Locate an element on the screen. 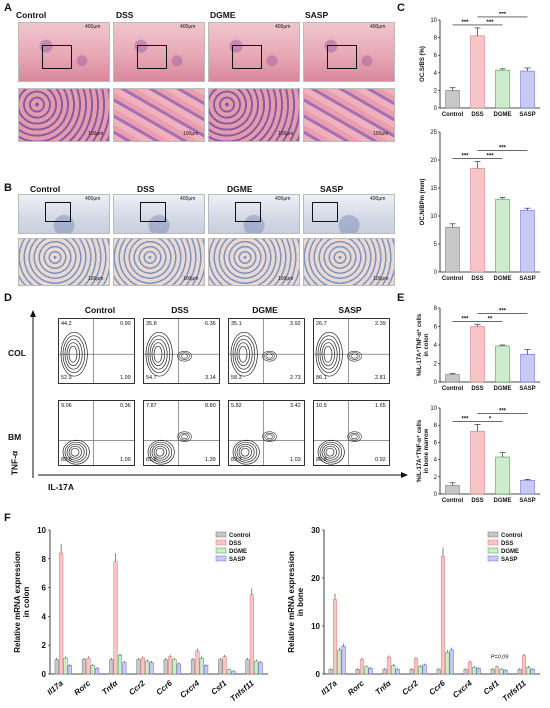 The width and height of the screenshot is (550, 708). panel-label-d: D is located at coordinates (8, 298).